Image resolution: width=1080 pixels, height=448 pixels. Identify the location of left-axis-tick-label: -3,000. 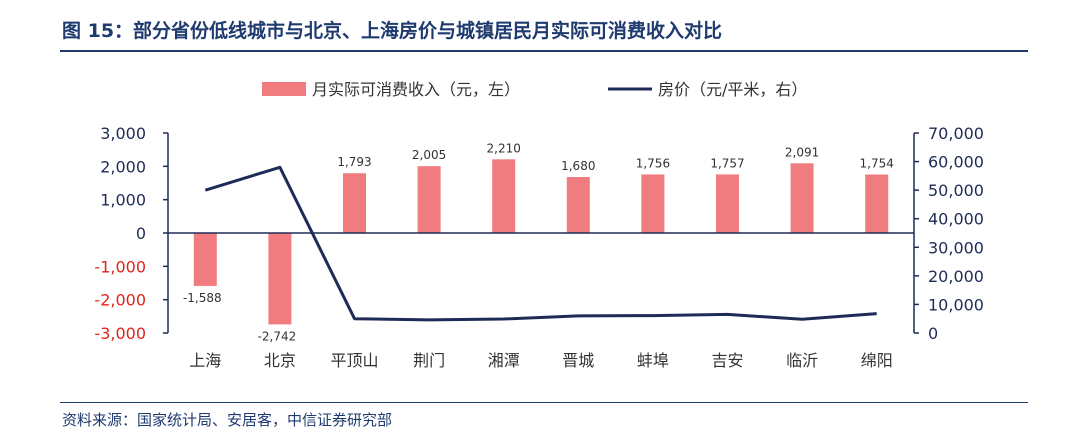
(120, 333).